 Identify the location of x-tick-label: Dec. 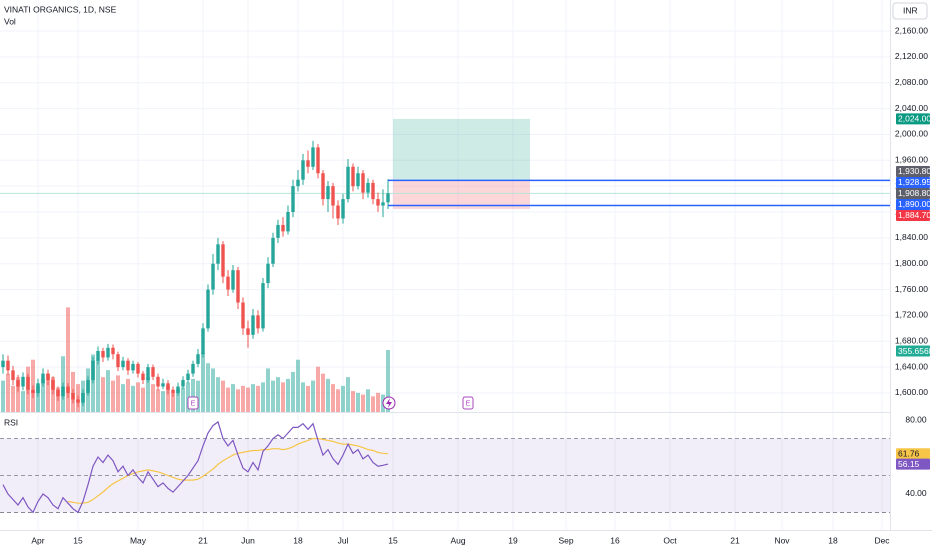
(882, 540).